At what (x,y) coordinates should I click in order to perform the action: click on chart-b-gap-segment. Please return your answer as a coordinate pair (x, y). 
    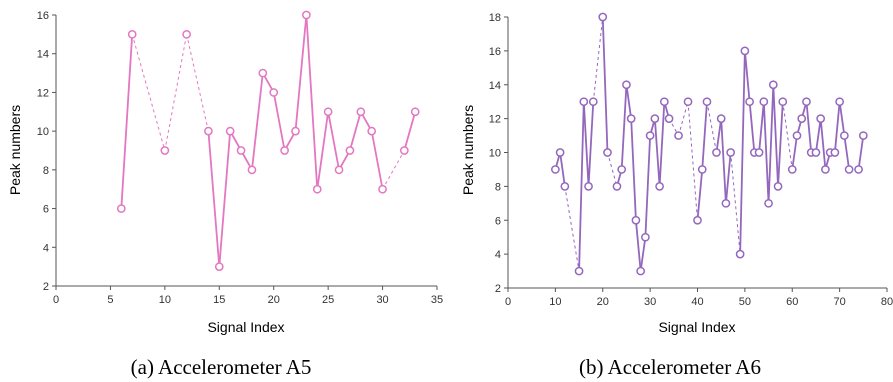
    Looking at the image, I should click on (735, 203).